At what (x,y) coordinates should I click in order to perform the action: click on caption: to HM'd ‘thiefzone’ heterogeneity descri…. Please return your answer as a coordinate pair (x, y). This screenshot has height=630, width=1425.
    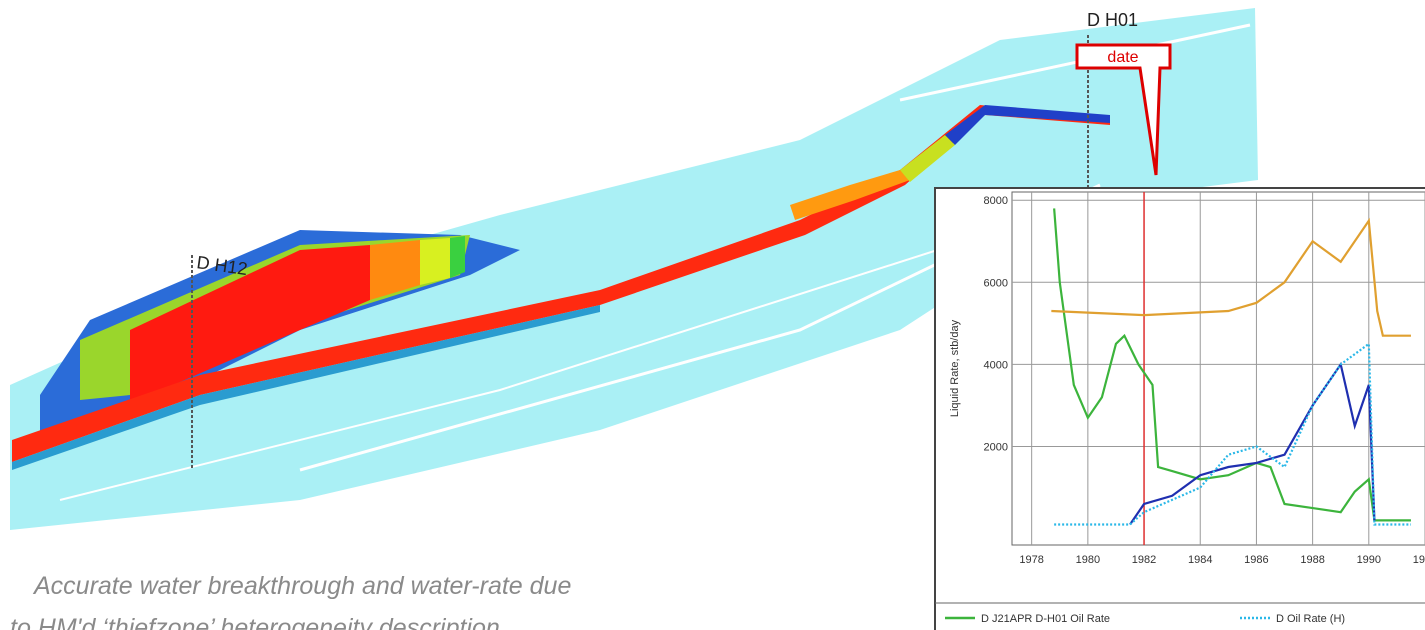
    Looking at the image, I should click on (255, 622).